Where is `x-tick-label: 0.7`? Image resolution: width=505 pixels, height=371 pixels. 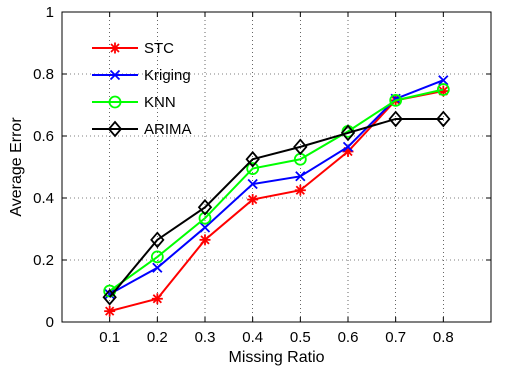
x-tick-label: 0.7 is located at coordinates (395, 337).